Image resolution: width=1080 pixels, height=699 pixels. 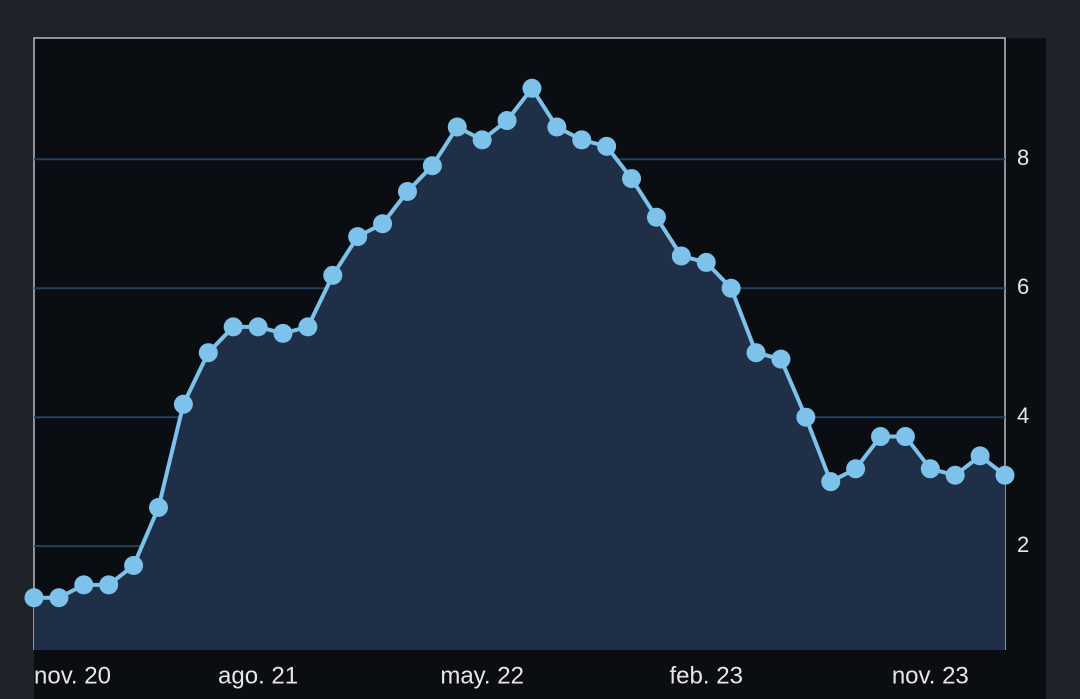 I want to click on y-tick-label: 4, so click(x=1023, y=415).